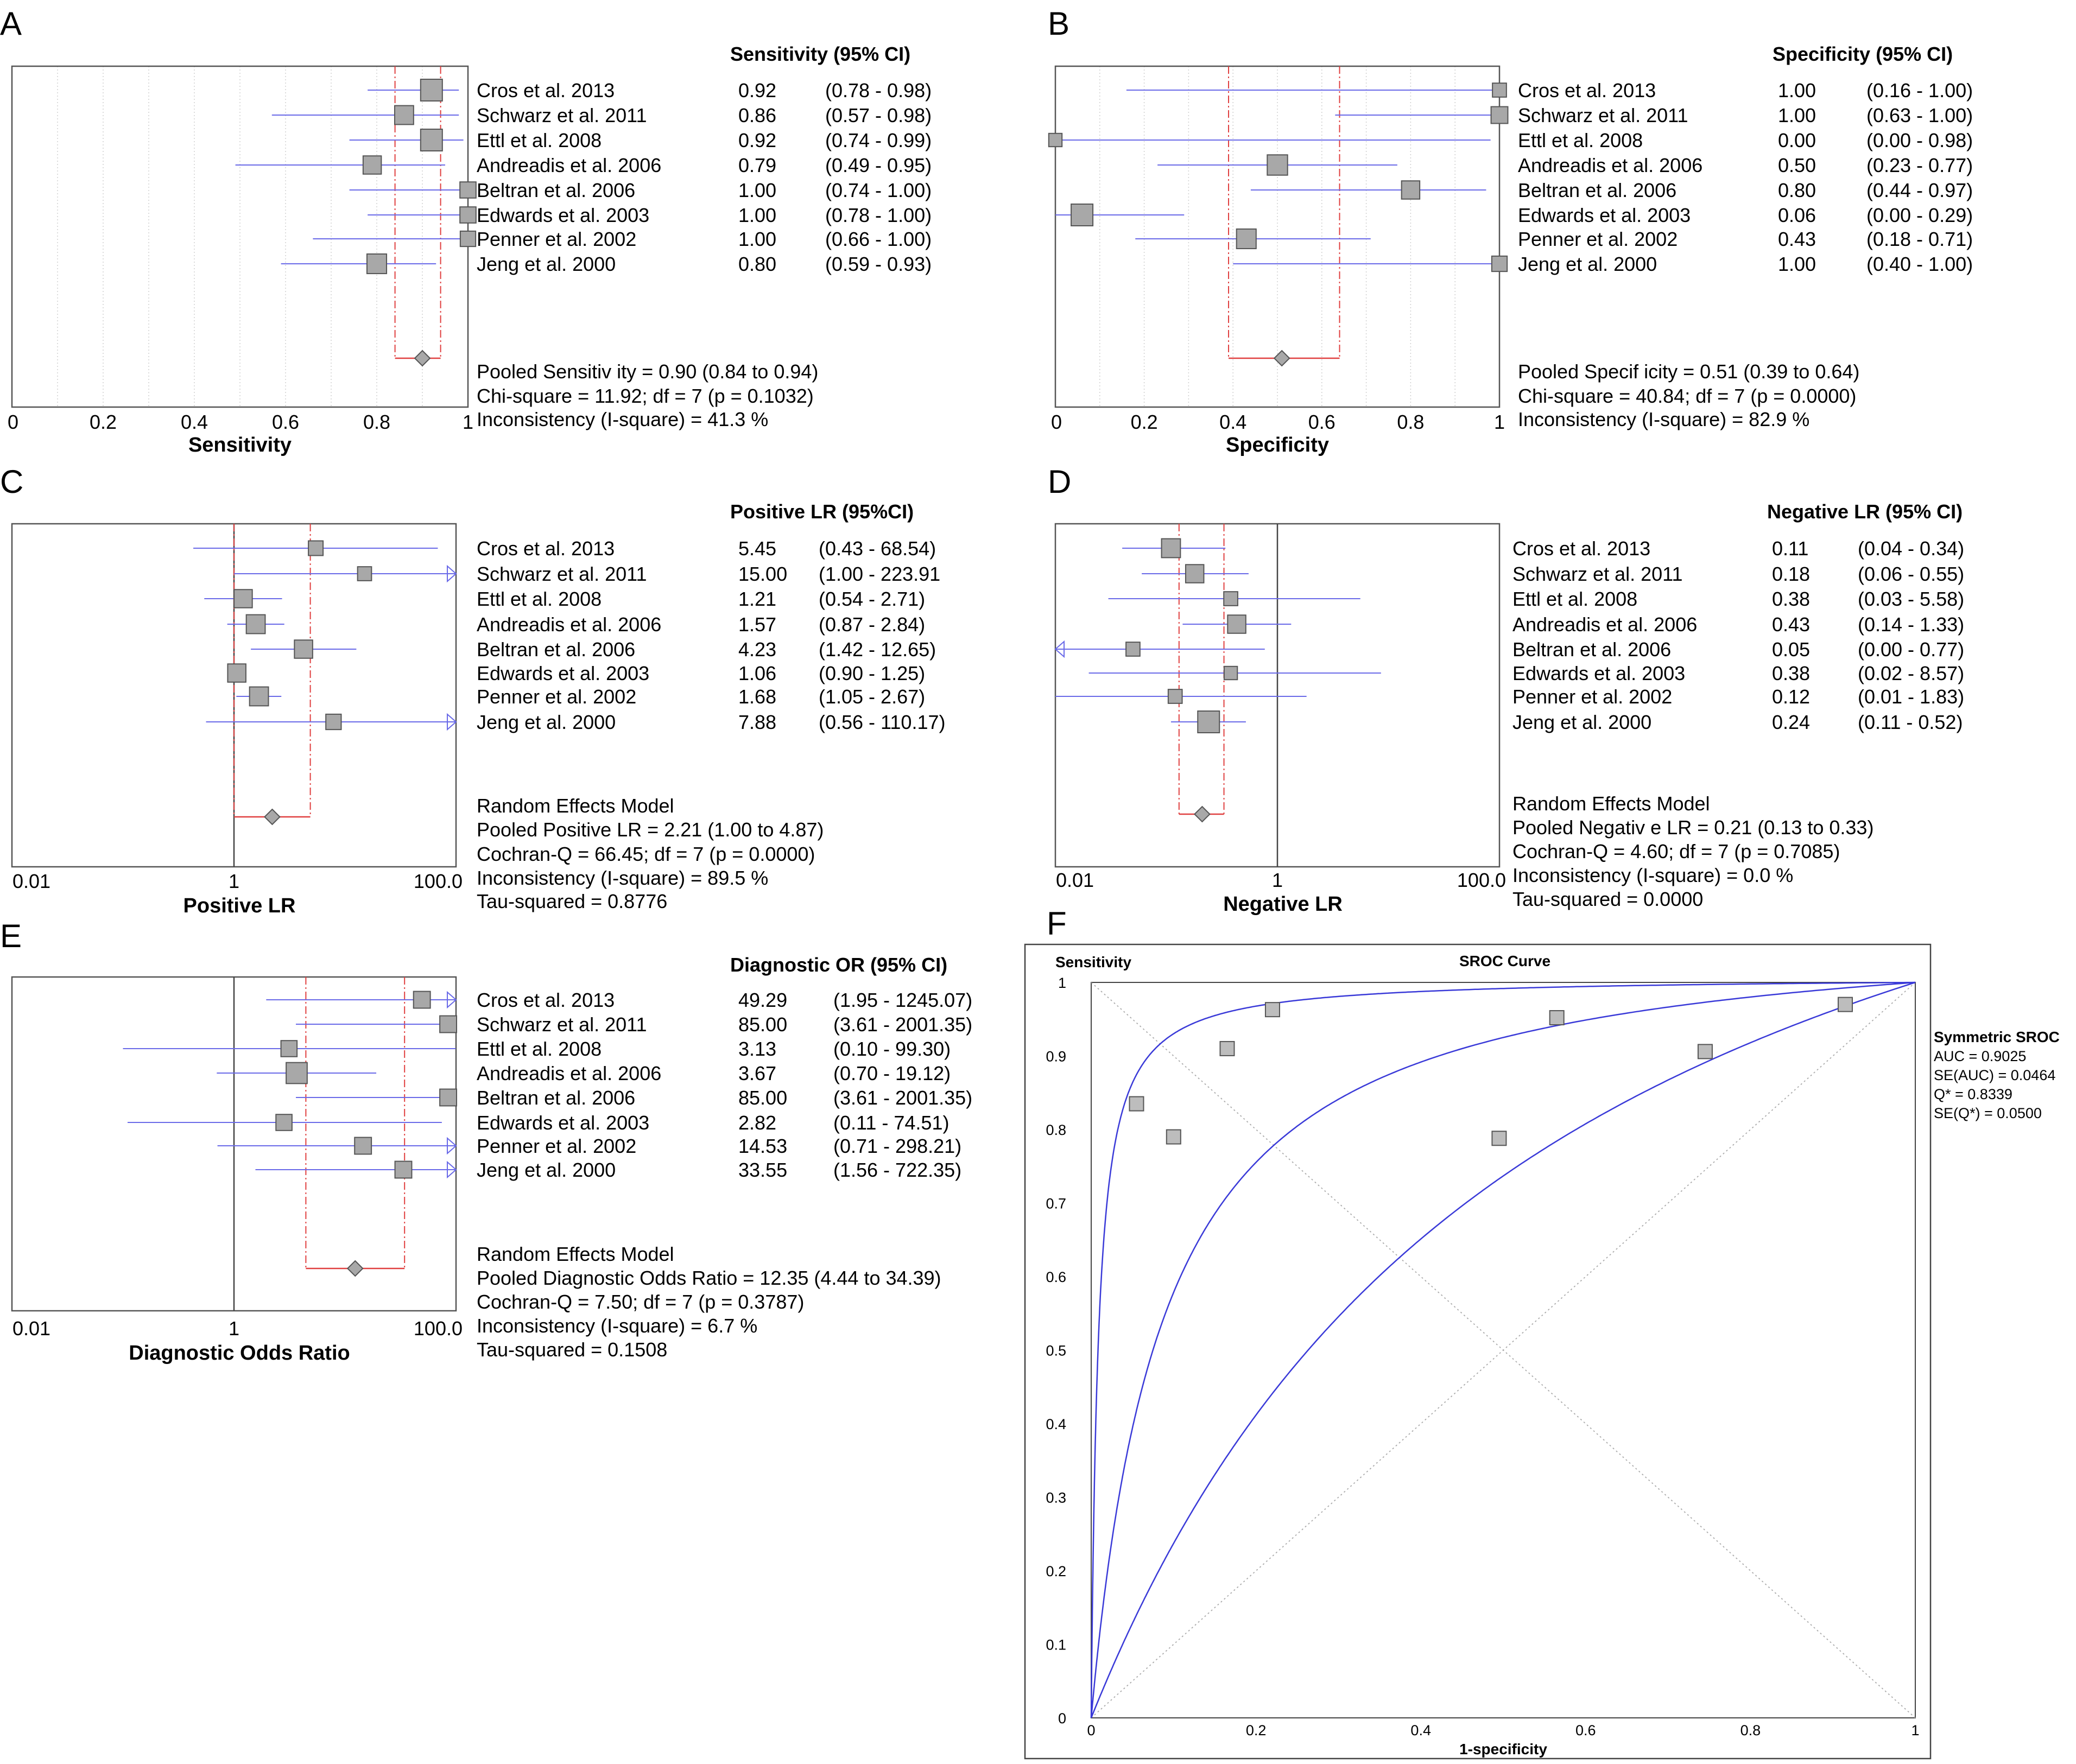  Describe the element at coordinates (1091, 1730) in the screenshot. I see `x-tick-label: 0` at that location.